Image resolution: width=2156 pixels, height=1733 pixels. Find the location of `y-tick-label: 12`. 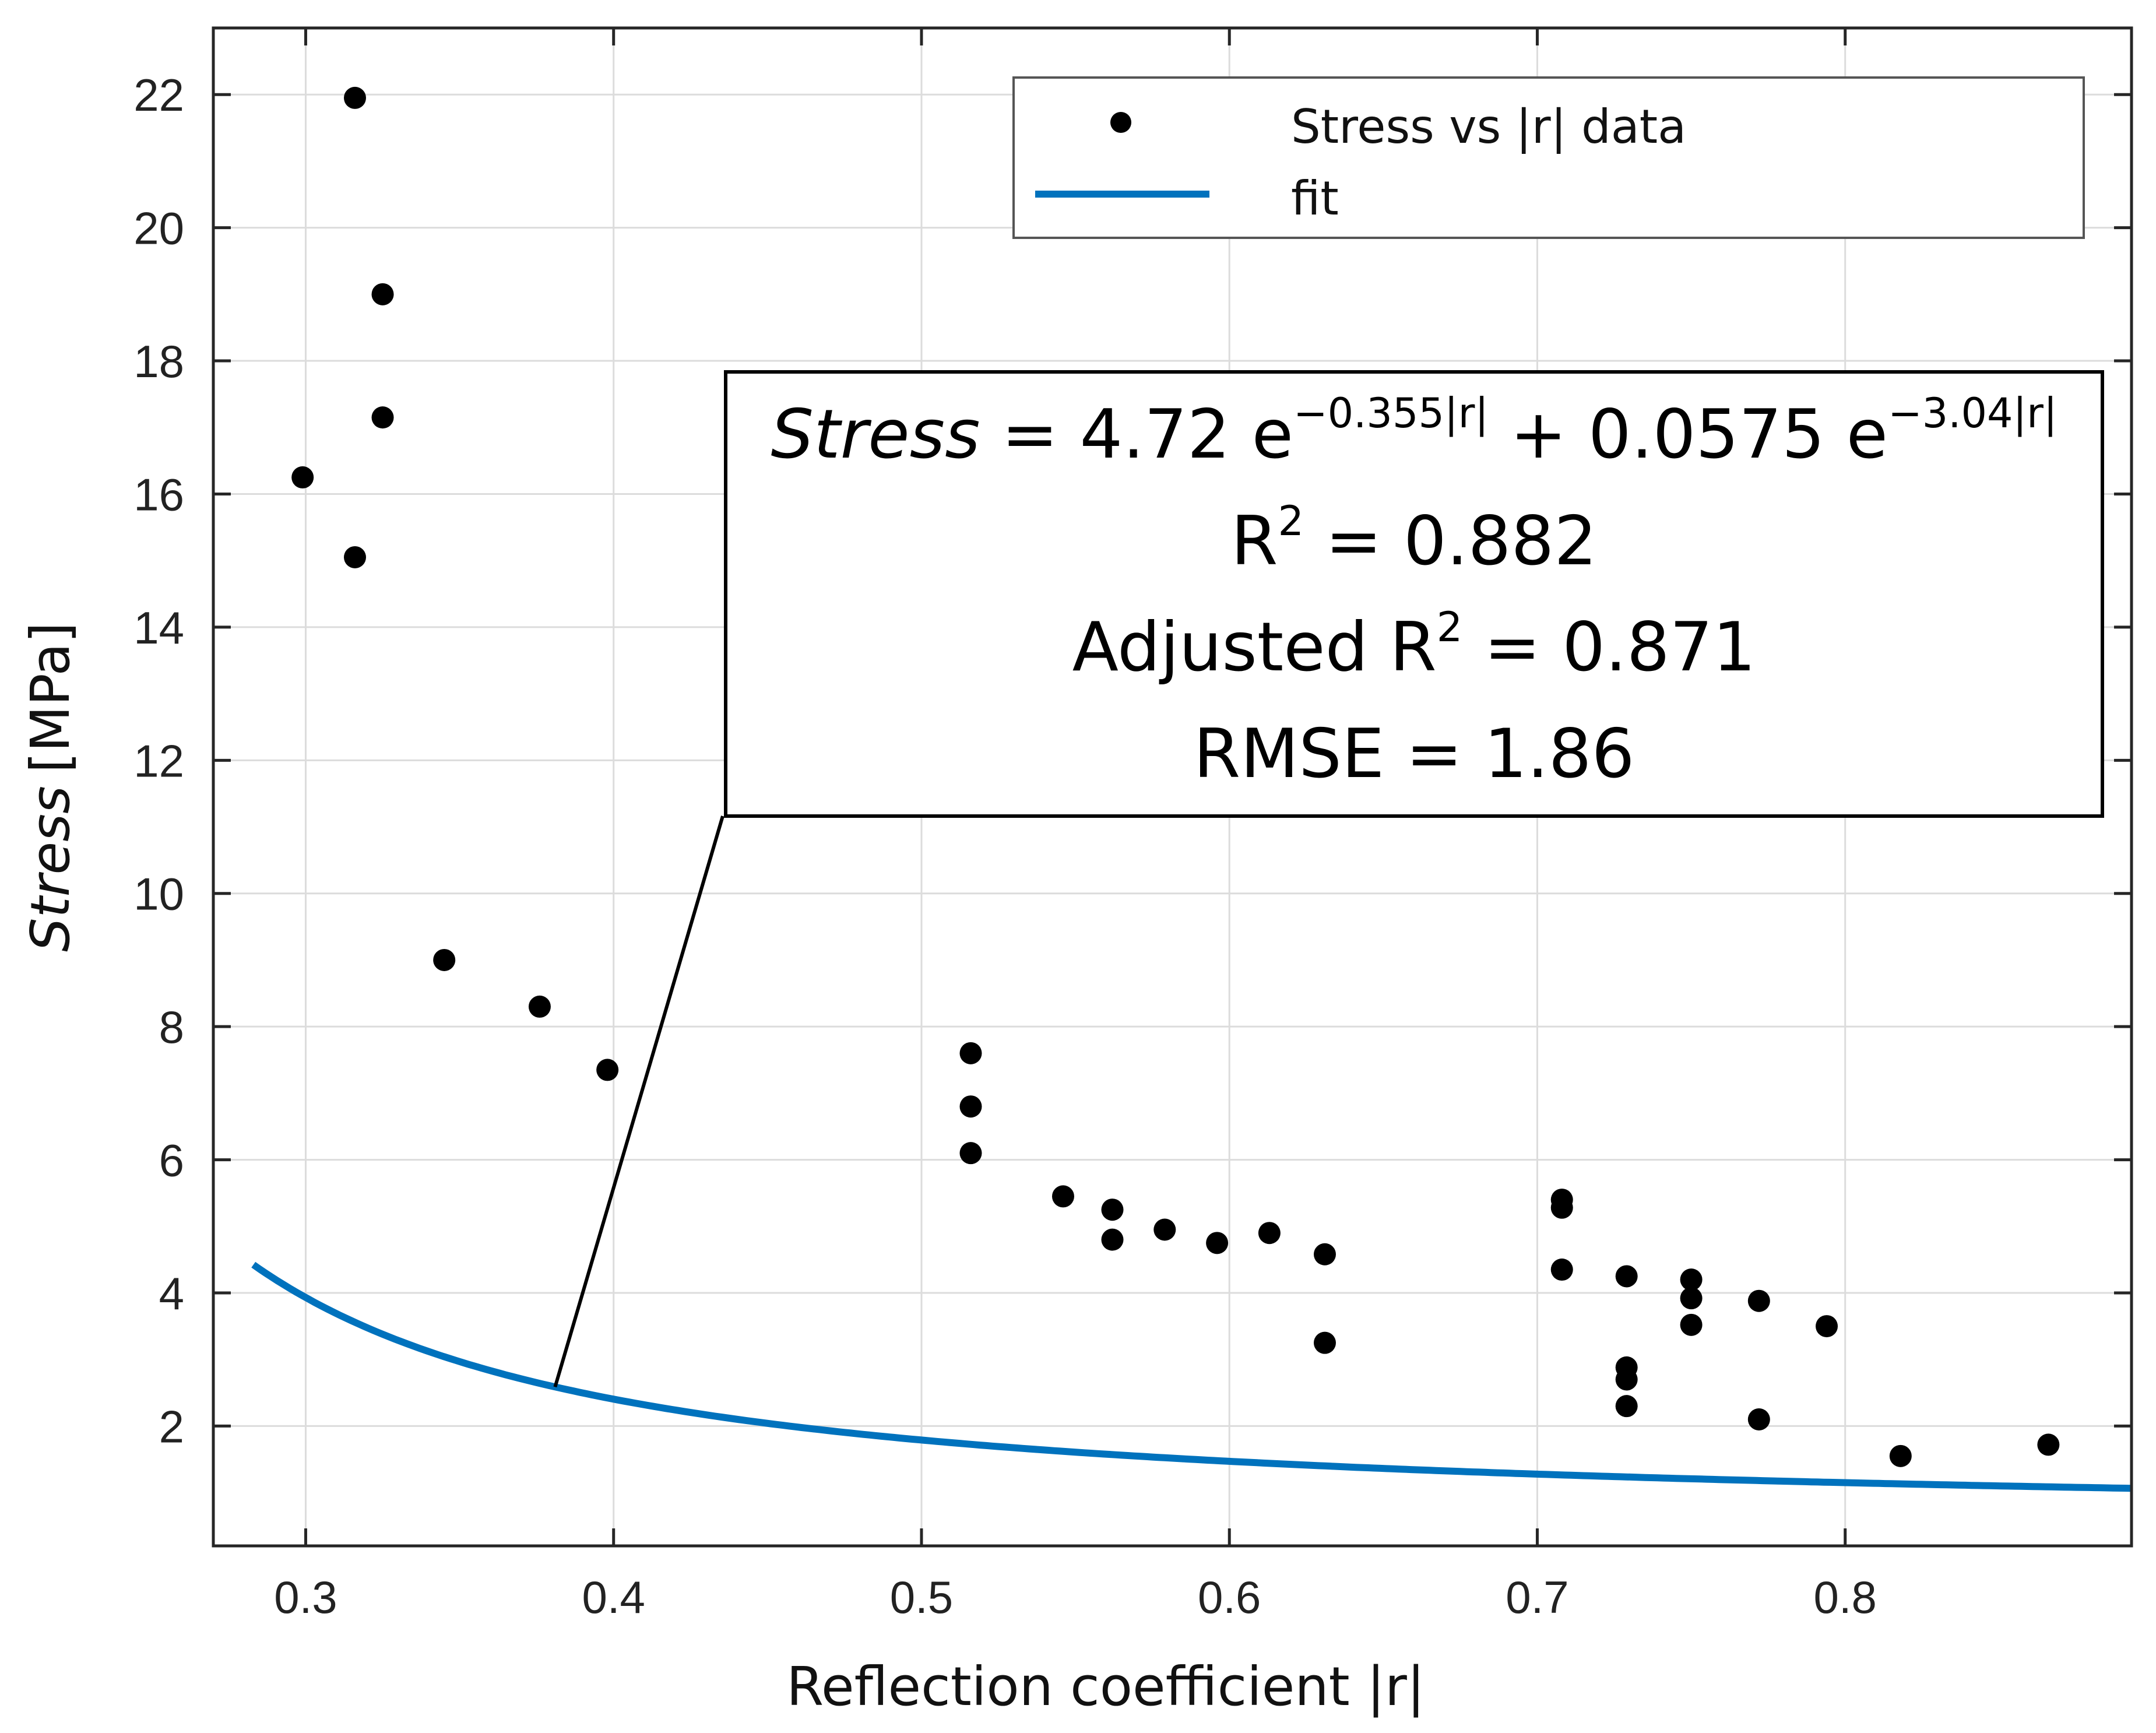

y-tick-label: 12 is located at coordinates (158, 760).